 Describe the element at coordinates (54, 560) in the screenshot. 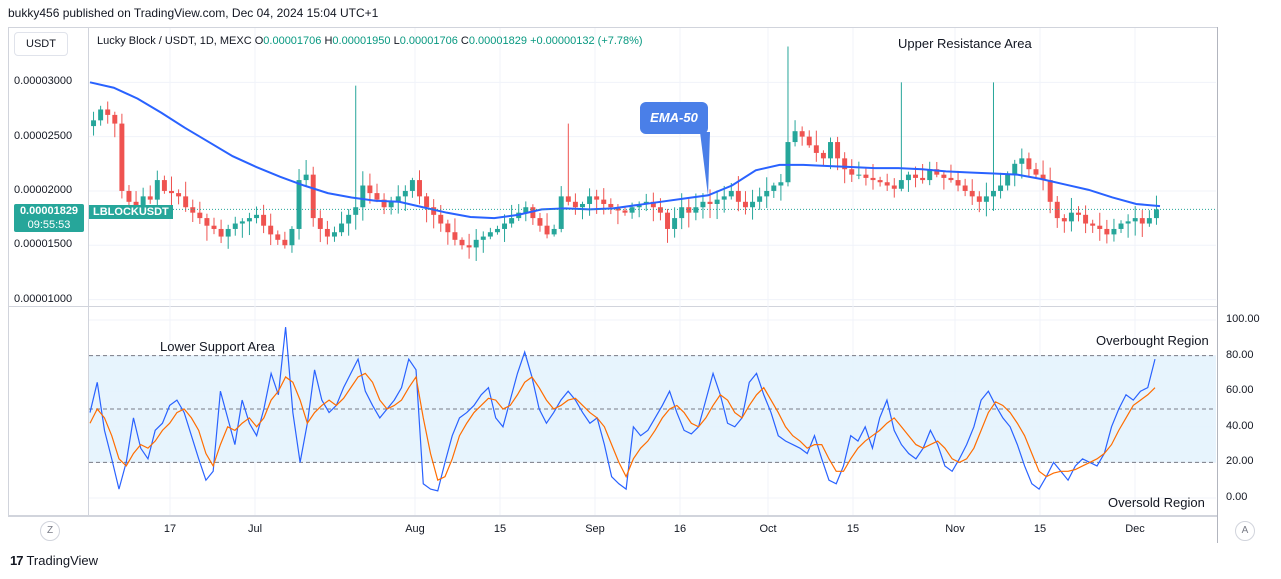

I see `brand: 17 TradingView` at that location.